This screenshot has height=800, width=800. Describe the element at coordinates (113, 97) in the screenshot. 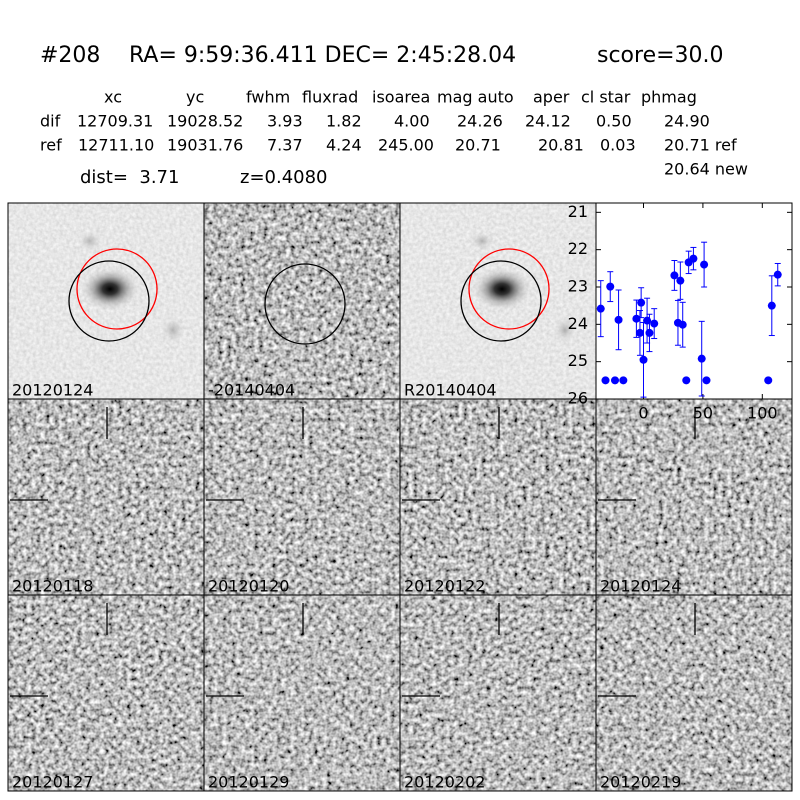

I see `column-header: xc` at that location.